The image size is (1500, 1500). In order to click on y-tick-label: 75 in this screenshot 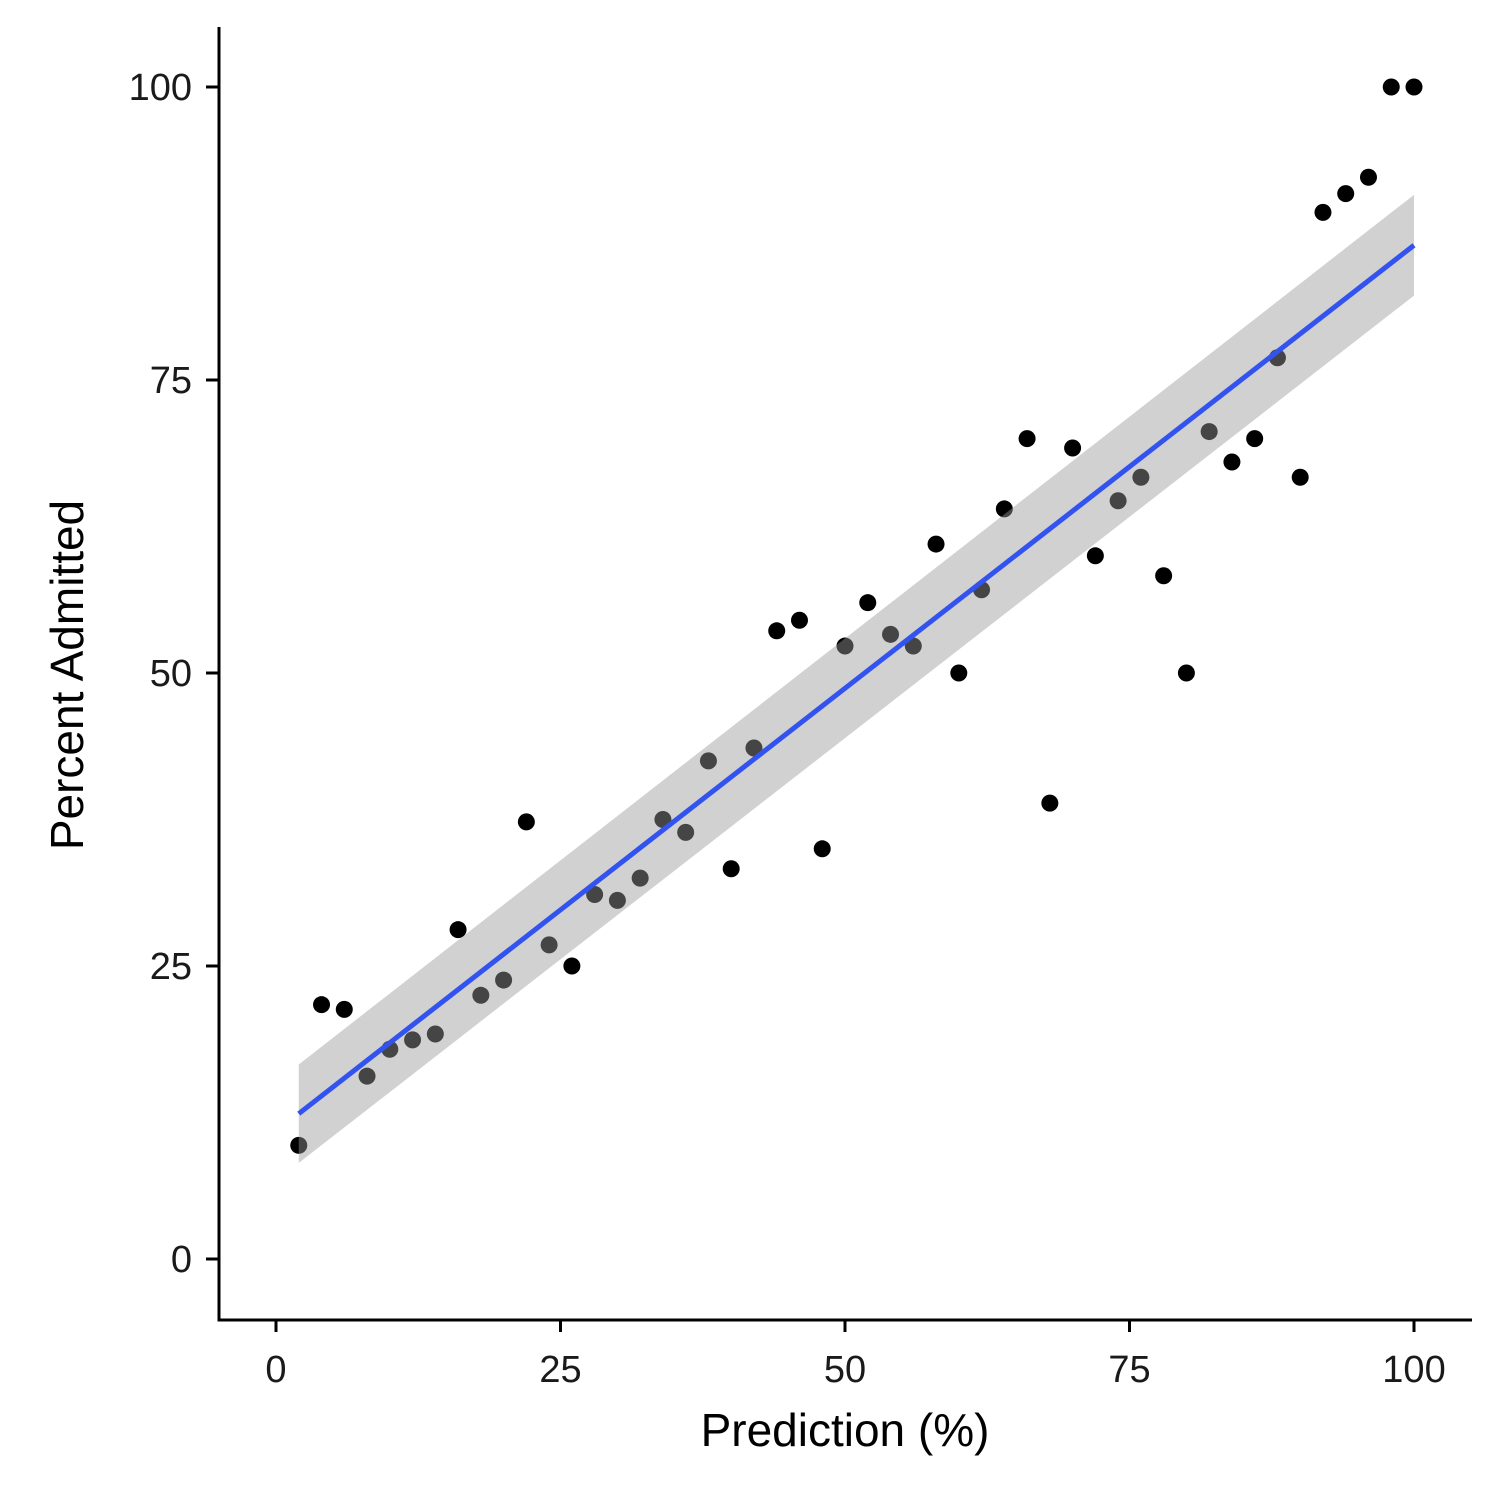, I will do `click(171, 381)`.